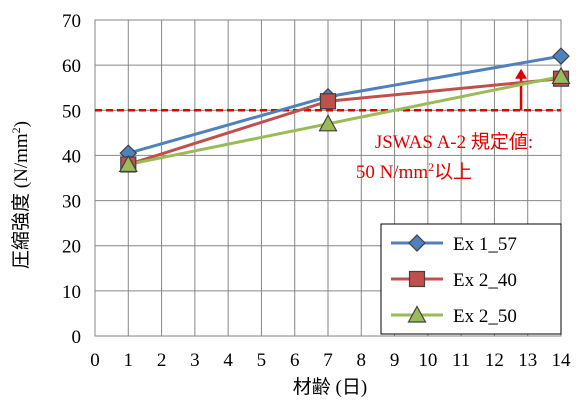 This screenshot has height=400, width=578. What do you see at coordinates (444, 157) in the screenshot?
I see `annotation: JSWAS A-2 規定値: 50 N/mm2以上` at bounding box center [444, 157].